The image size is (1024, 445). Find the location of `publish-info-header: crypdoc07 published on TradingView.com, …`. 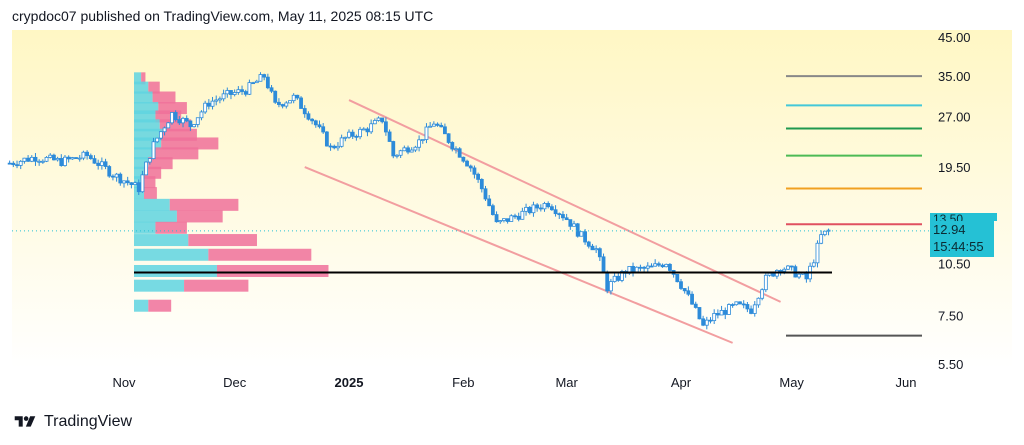

publish-info-header: crypdoc07 published on TradingView.com, … is located at coordinates (223, 16).